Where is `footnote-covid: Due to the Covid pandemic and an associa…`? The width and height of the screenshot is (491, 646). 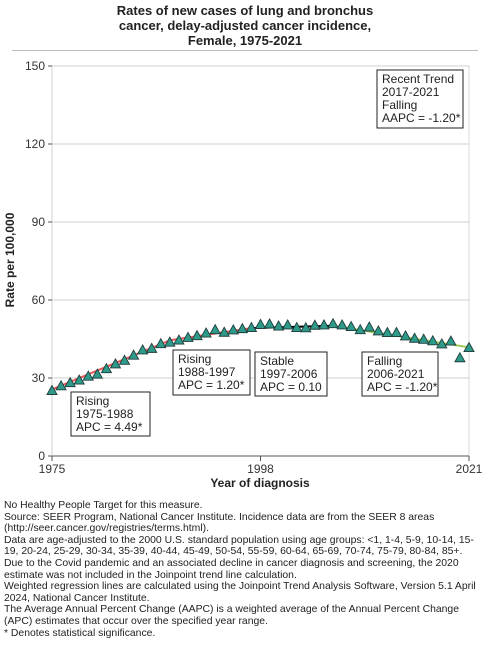 footnote-covid: Due to the Covid pandemic and an associa… is located at coordinates (231, 569).